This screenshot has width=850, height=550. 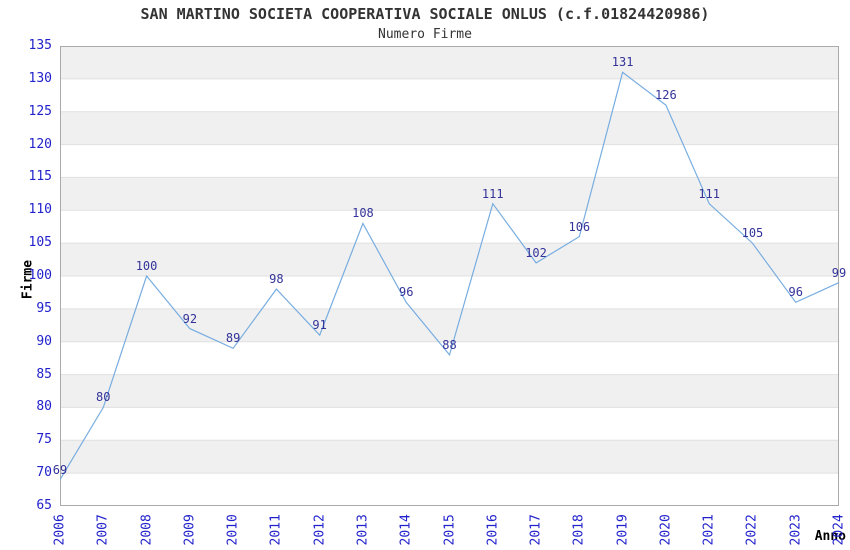 What do you see at coordinates (40, 144) in the screenshot?
I see `y-tick-label: 120` at bounding box center [40, 144].